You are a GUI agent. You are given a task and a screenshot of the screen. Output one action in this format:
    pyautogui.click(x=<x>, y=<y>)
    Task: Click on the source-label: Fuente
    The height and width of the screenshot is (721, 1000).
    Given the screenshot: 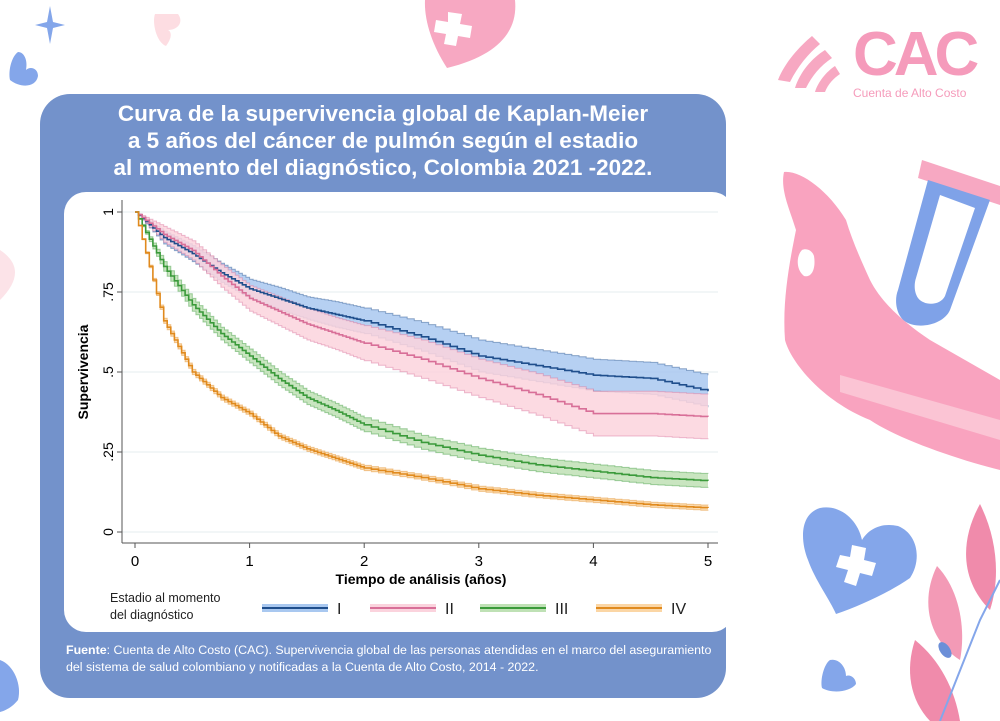 What is the action you would take?
    pyautogui.click(x=86, y=650)
    